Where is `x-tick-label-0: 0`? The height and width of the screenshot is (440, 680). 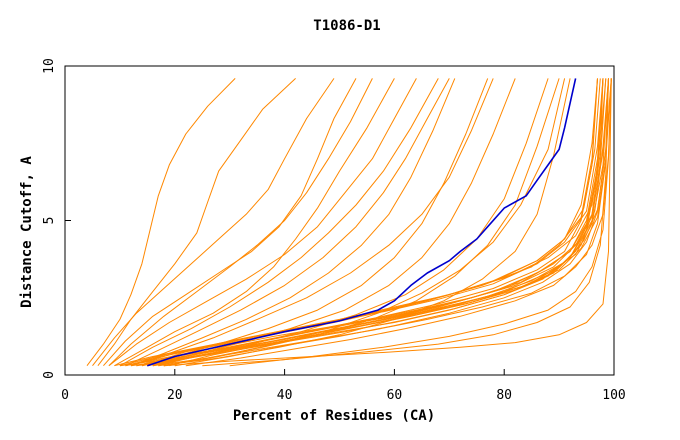
x-tick-label-0: 0 is located at coordinates (65, 395).